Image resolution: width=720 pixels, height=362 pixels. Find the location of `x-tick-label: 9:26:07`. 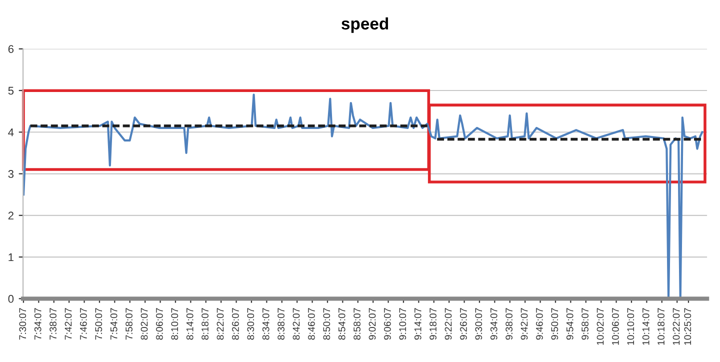

x-tick-label: 9:26:07 is located at coordinates (463, 324).